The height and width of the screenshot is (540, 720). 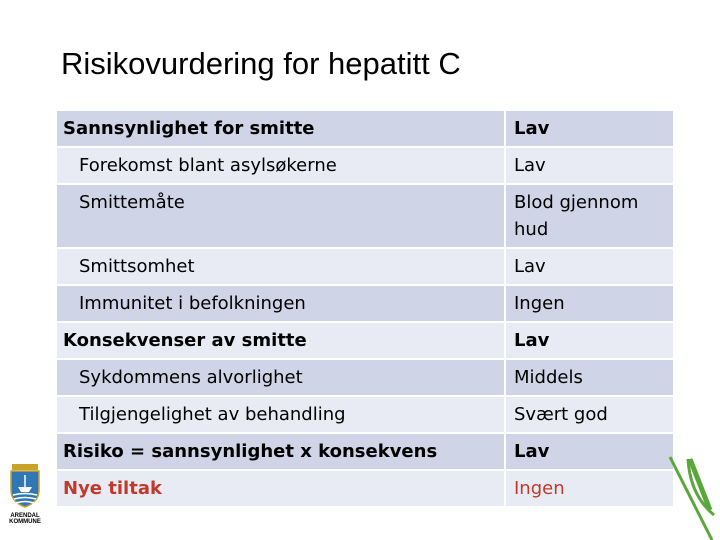 What do you see at coordinates (691, 498) in the screenshot?
I see `green-leaf-icon` at bounding box center [691, 498].